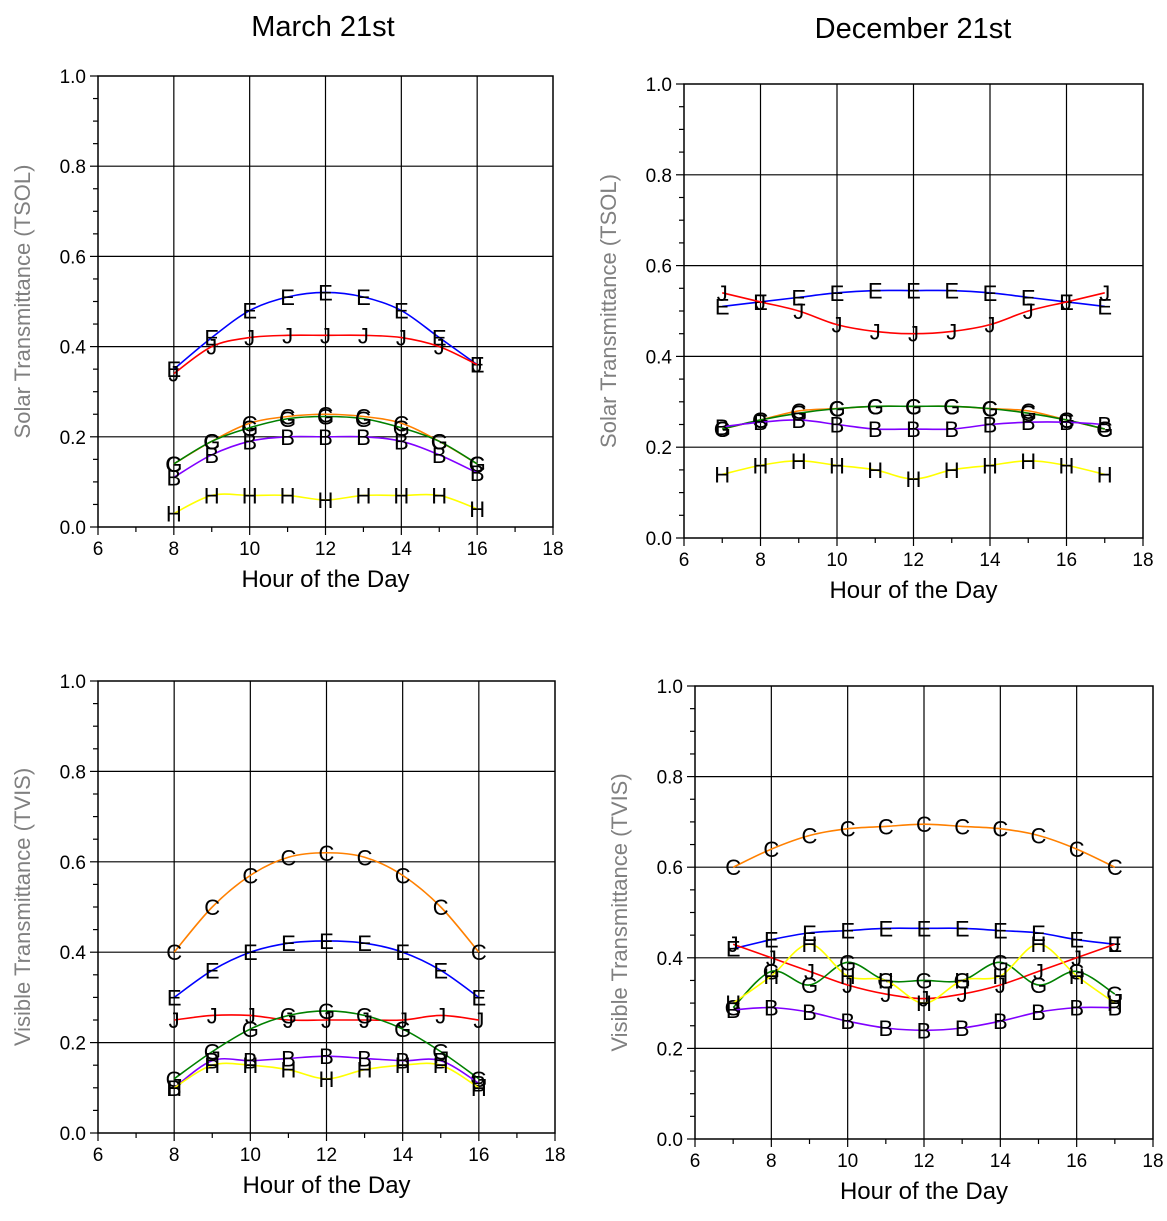 The width and height of the screenshot is (1167, 1221). Describe the element at coordinates (403, 1155) in the screenshot. I see `x-tick-label: 14` at that location.